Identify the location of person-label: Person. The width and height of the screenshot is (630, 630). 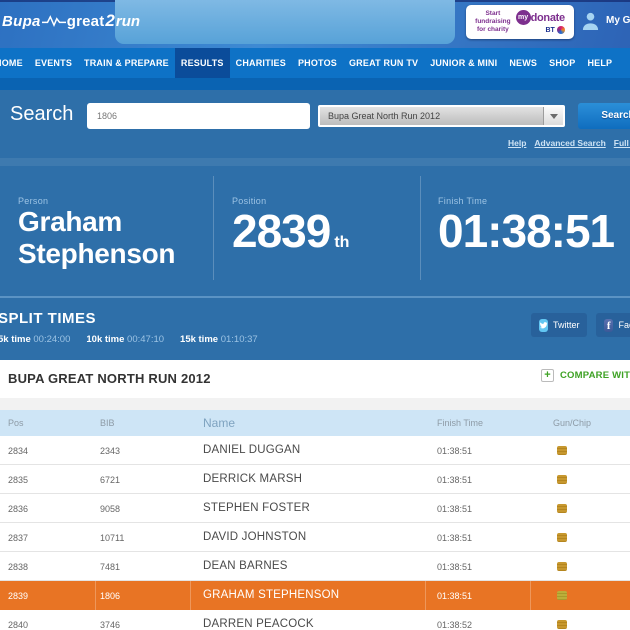
(33, 201).